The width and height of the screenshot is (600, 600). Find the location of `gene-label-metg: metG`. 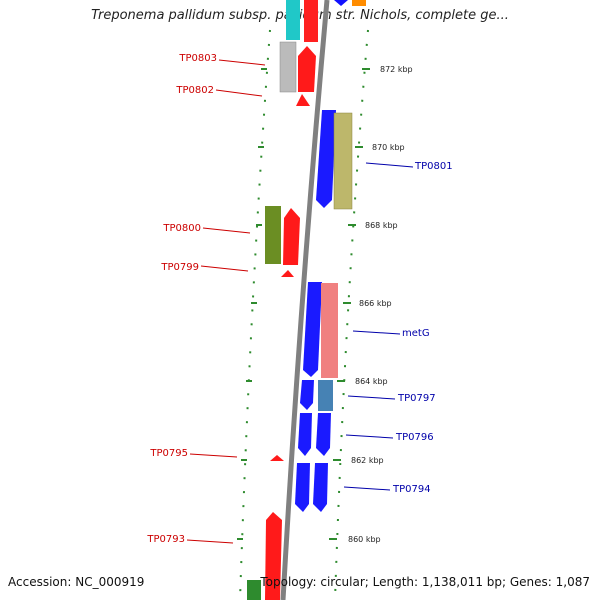

gene-label-metg: metG is located at coordinates (416, 333).